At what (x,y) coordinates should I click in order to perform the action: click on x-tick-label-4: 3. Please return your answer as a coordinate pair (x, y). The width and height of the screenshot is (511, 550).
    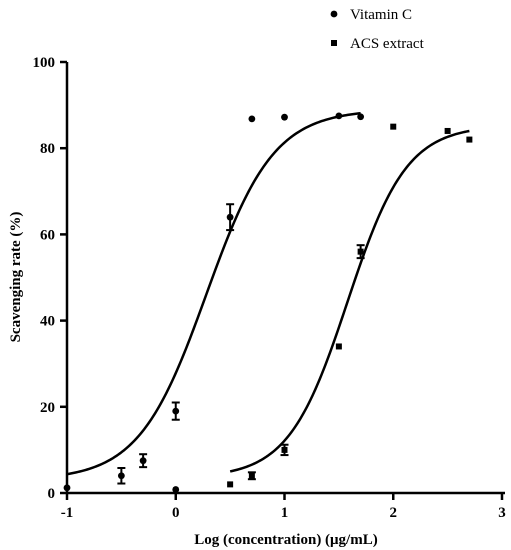
    Looking at the image, I should click on (502, 513).